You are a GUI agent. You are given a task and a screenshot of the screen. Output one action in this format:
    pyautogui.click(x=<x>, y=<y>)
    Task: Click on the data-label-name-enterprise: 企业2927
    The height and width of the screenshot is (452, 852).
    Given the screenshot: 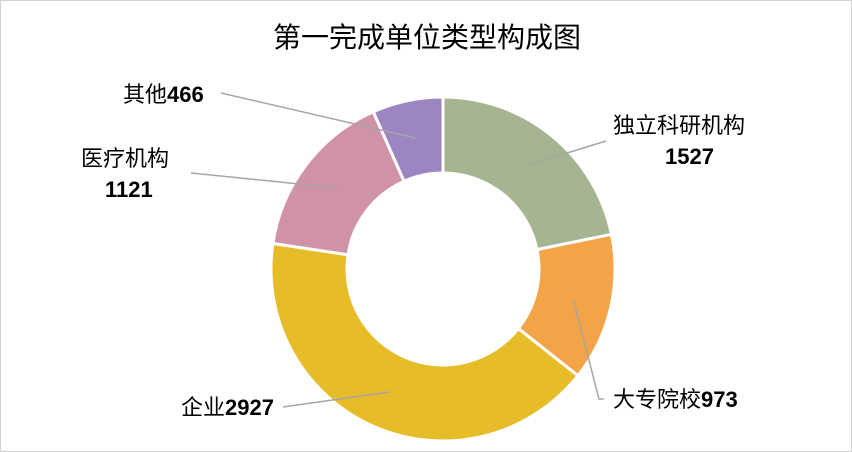 What is the action you would take?
    pyautogui.click(x=227, y=408)
    